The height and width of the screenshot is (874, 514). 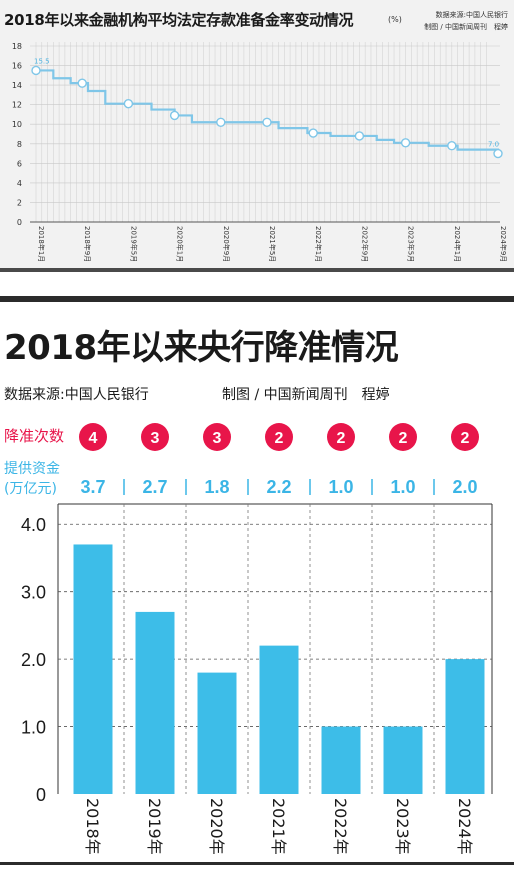 What do you see at coordinates (19, 144) in the screenshot?
I see `y-tick-label: 8` at bounding box center [19, 144].